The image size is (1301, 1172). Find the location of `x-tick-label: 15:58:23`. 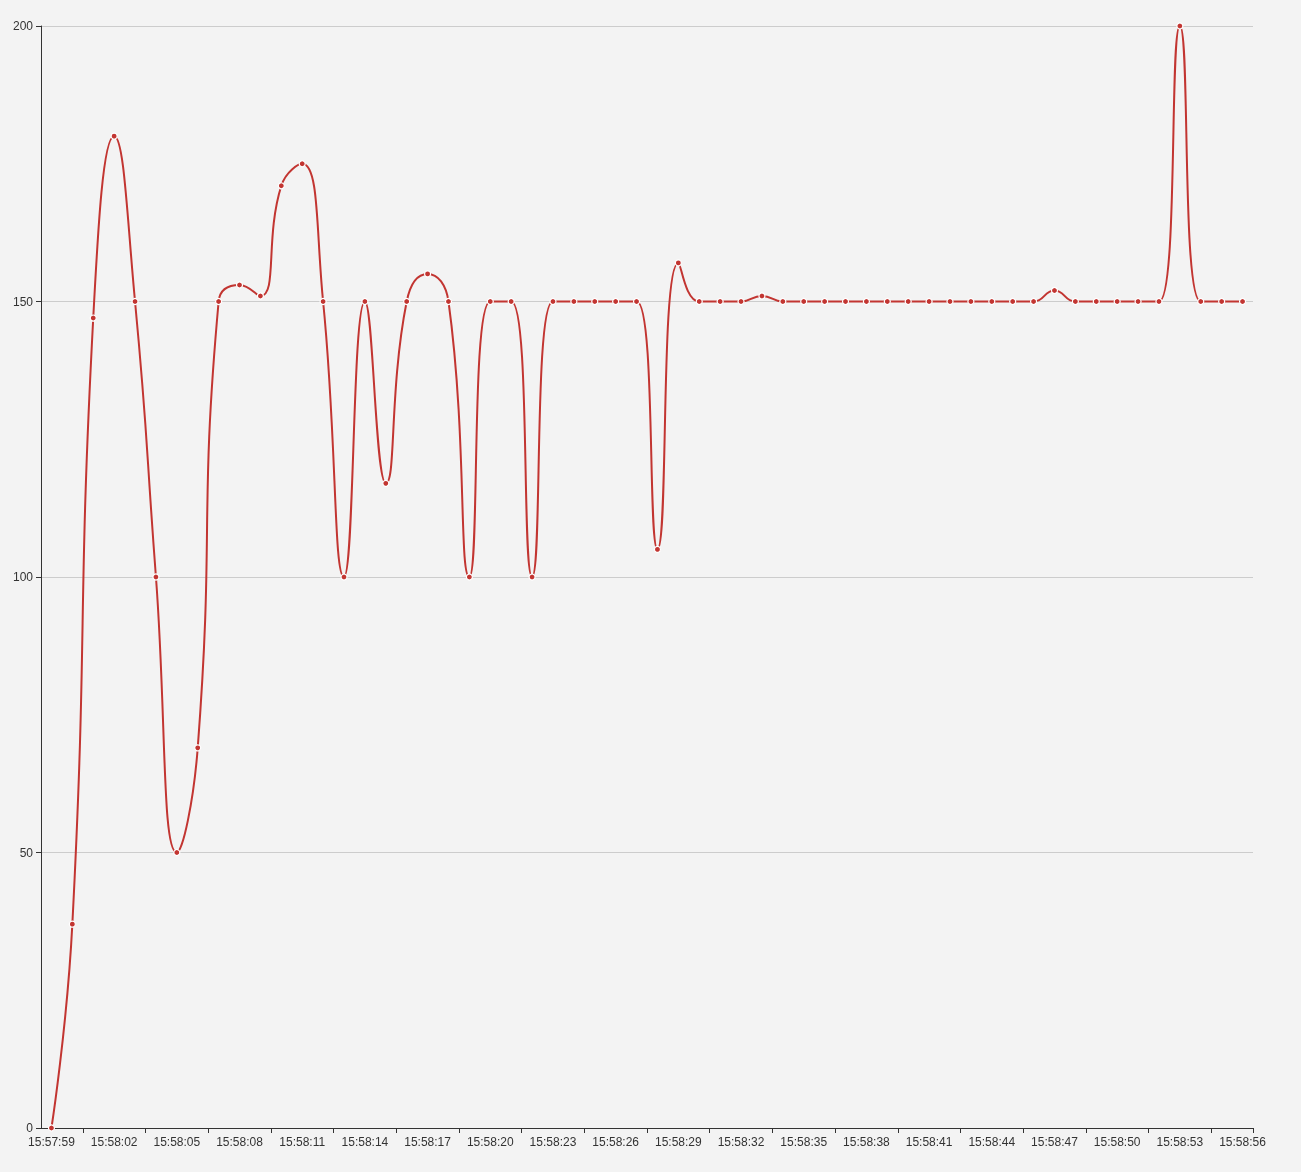

x-tick-label: 15:58:23 is located at coordinates (553, 1142).